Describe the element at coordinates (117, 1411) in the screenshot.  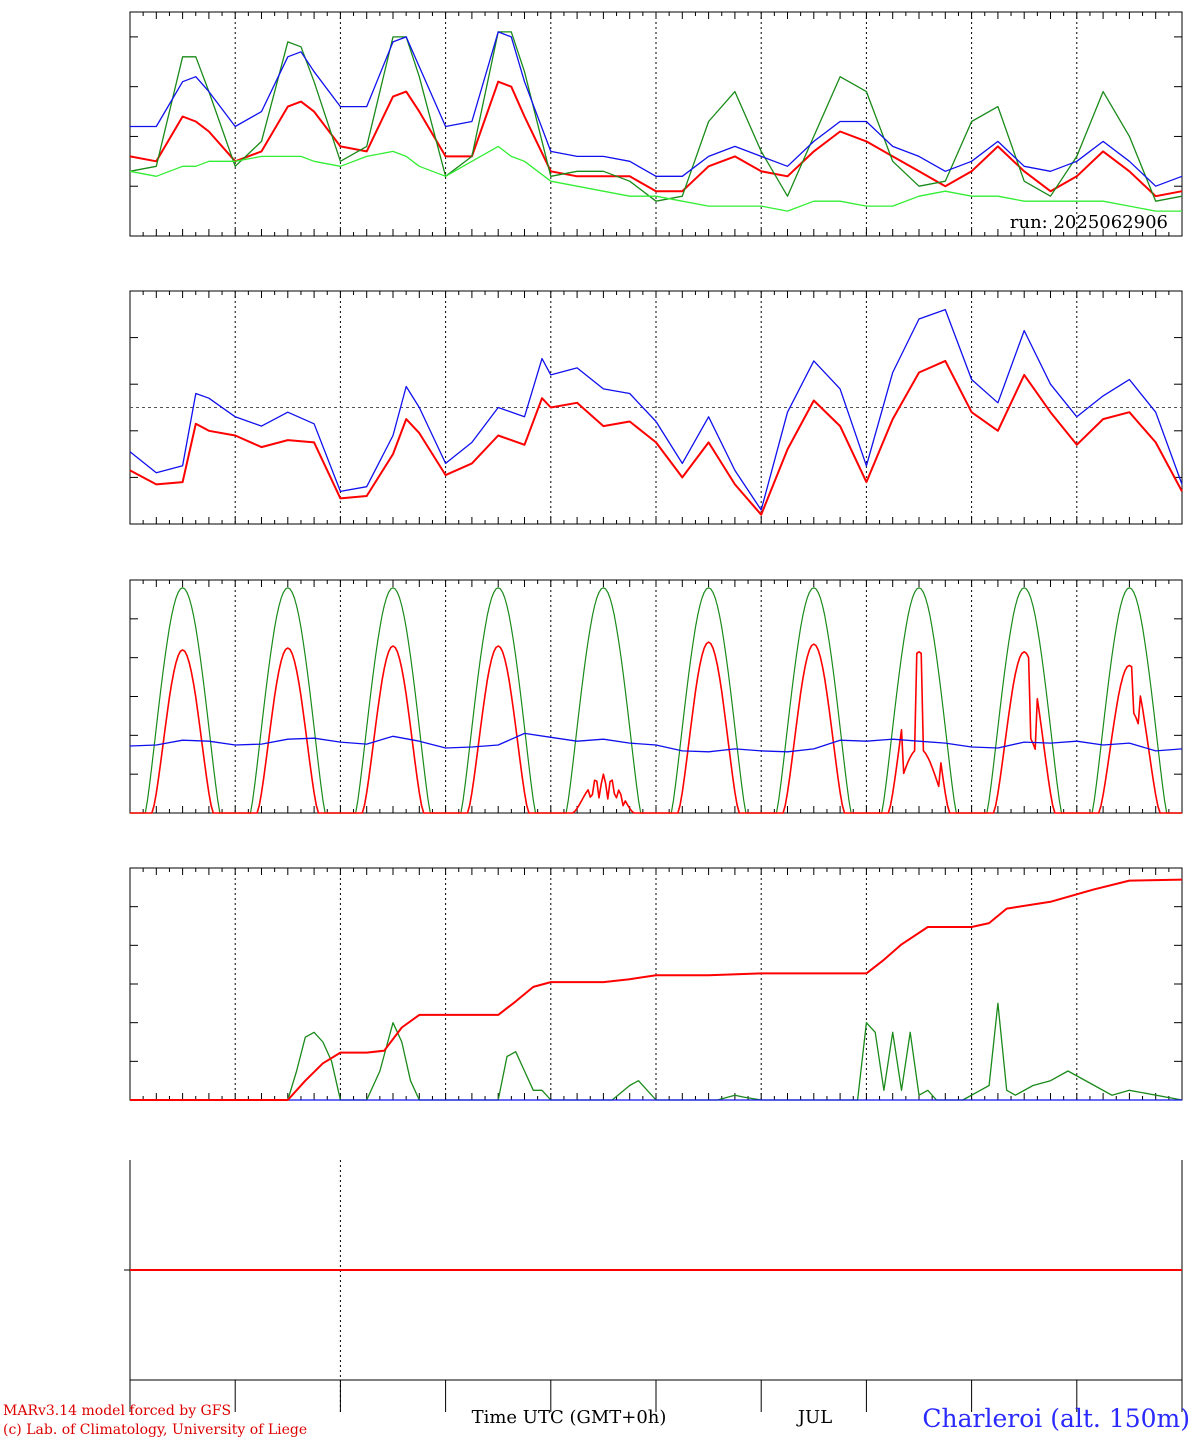
I see `credit-line-1: MARv3.14 model forced by GFS` at that location.